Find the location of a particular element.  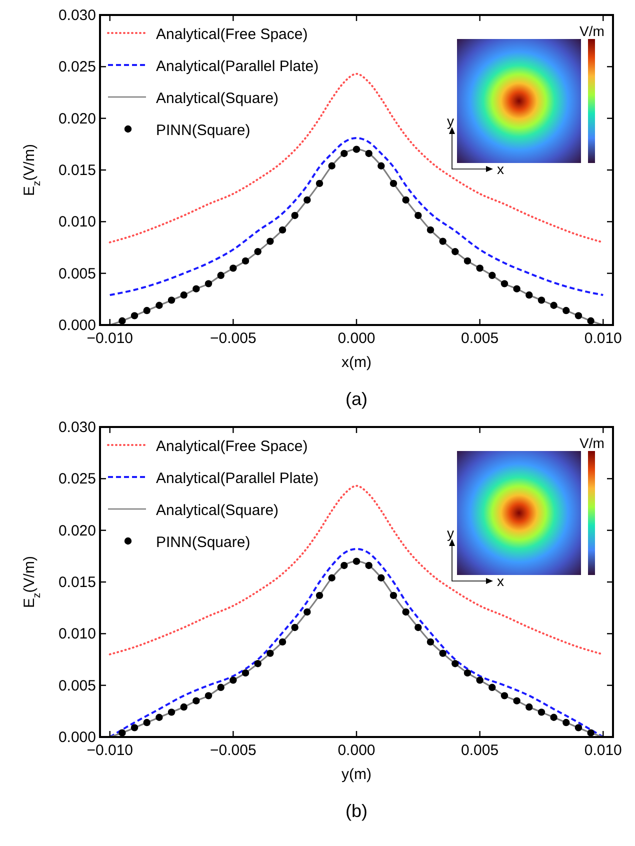

legend-label: Analytical(Square) is located at coordinates (217, 98).